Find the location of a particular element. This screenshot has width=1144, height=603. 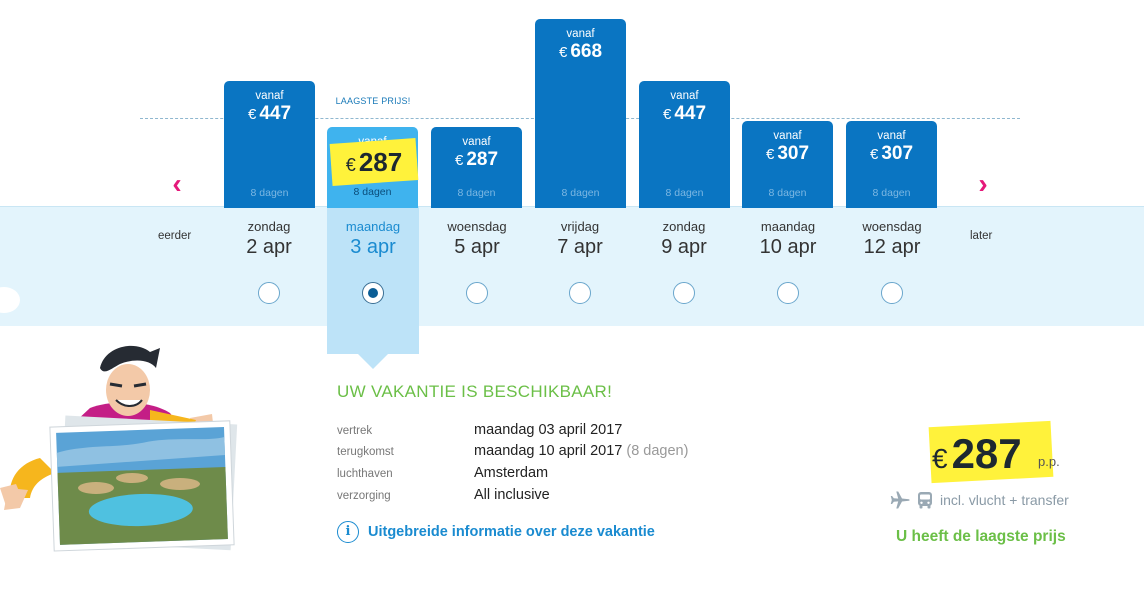

date-option: zondag 2 apr is located at coordinates (269, 239).